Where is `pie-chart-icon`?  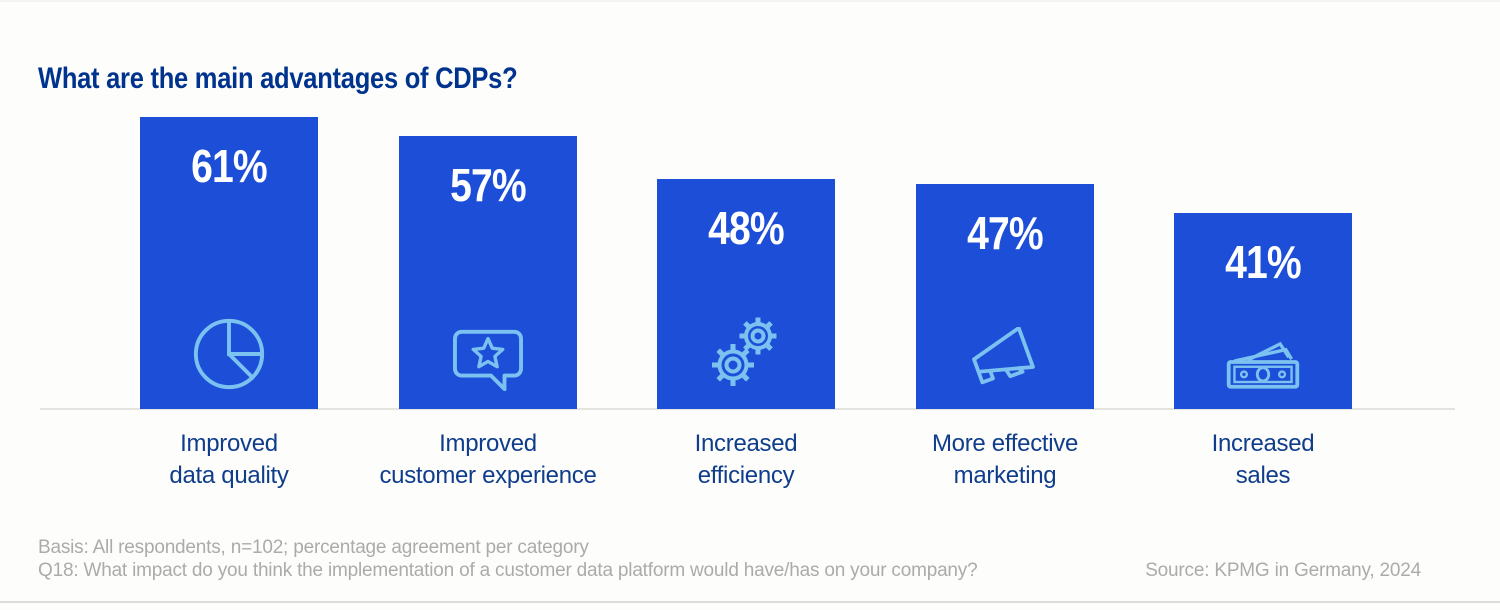
pie-chart-icon is located at coordinates (229, 354).